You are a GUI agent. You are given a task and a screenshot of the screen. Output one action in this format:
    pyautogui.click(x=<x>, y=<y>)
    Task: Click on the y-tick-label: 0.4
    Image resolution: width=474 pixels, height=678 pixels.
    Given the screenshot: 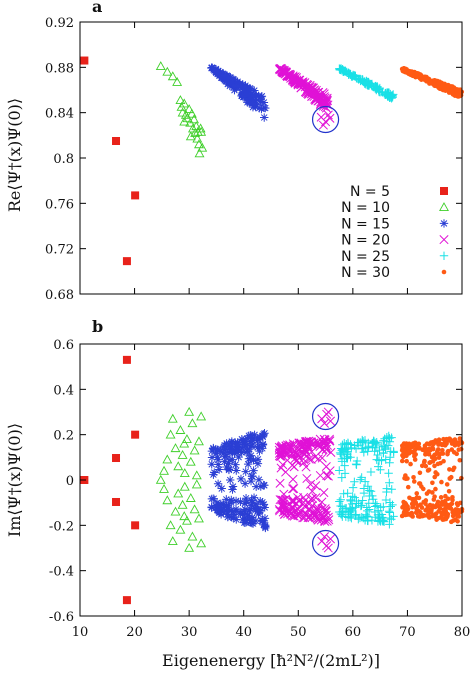 What is the action you would take?
    pyautogui.click(x=63, y=390)
    